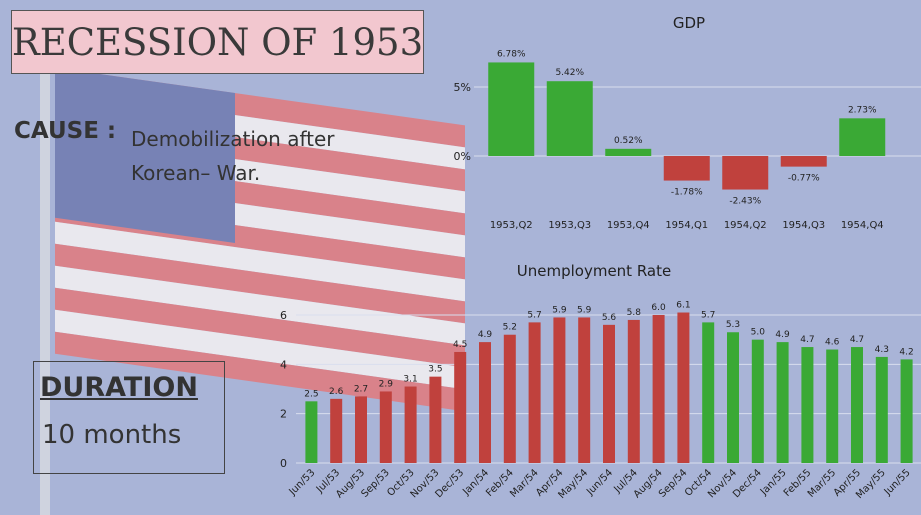  I want to click on unemployment-value-label: 5.0, so click(758, 333).